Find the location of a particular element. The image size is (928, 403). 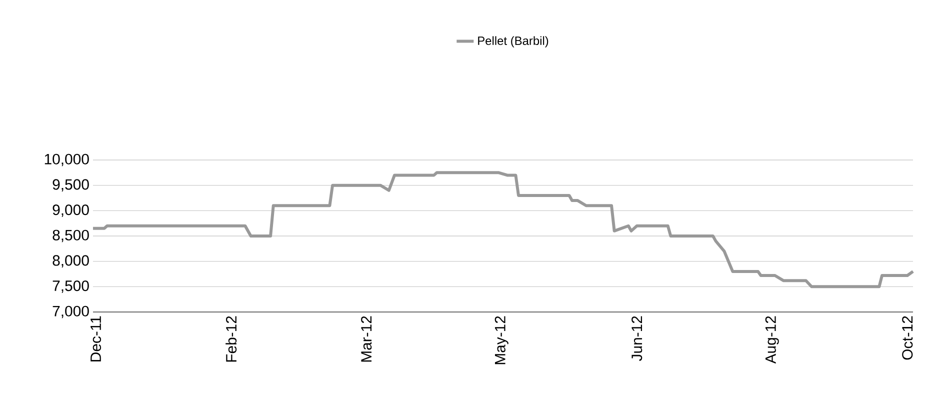

x-tick-label: Feb-12 is located at coordinates (231, 339).